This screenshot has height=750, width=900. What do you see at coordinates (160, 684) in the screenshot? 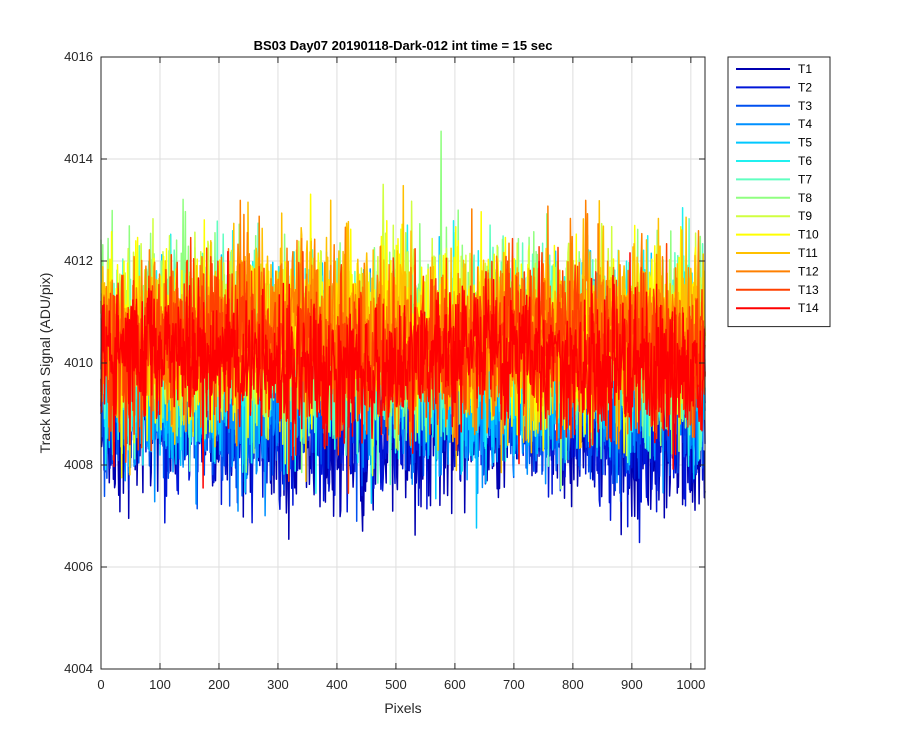
I see `x-tick-label: 100` at bounding box center [160, 684].